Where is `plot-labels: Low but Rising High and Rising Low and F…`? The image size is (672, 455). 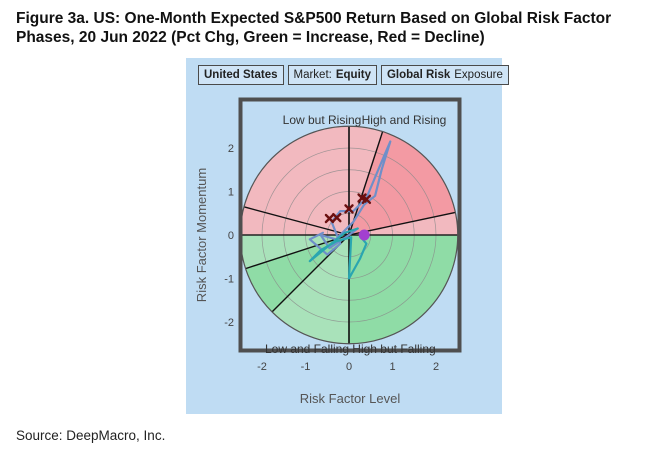
plot-labels: Low but Rising High and Rising Low and F… is located at coordinates (355, 234).